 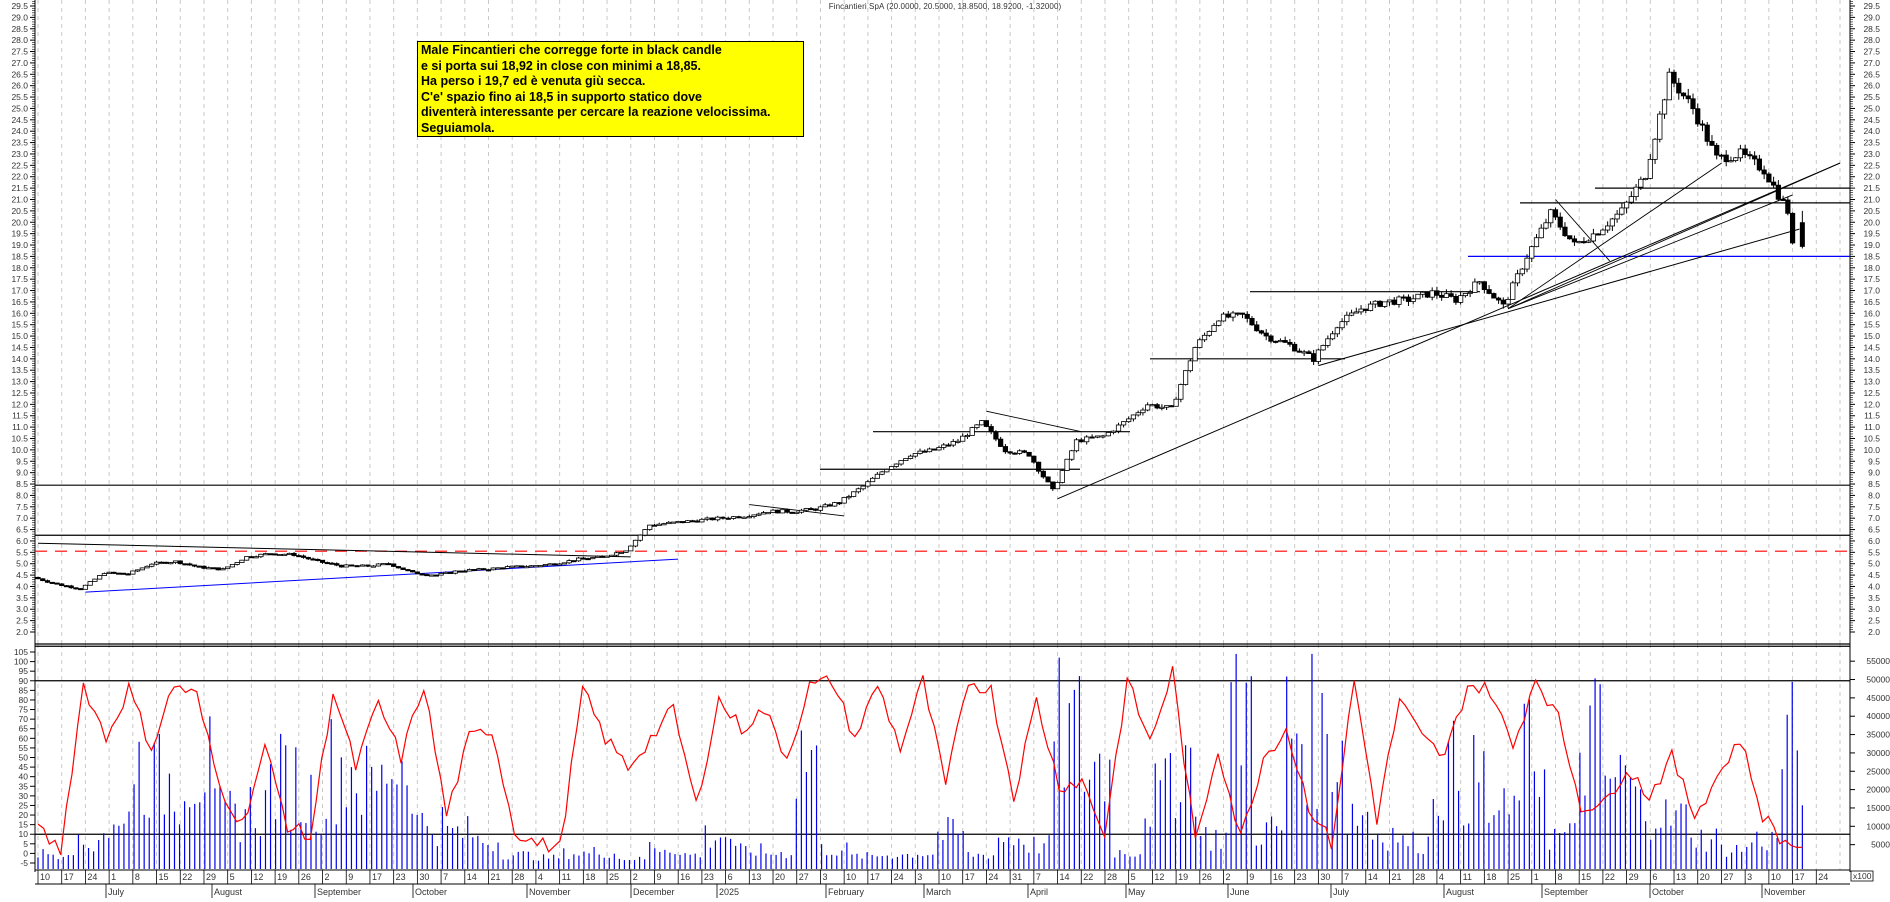 What do you see at coordinates (938, 892) in the screenshot?
I see `svg-text: March` at bounding box center [938, 892].